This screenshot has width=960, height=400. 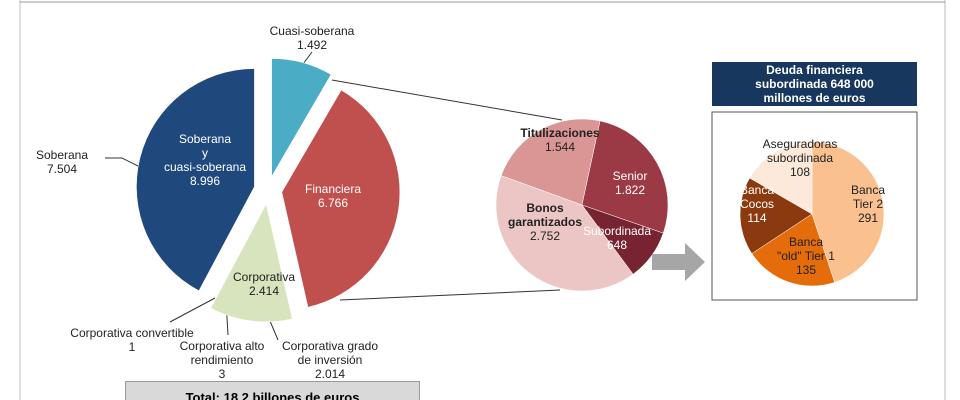 I want to click on label-text: Soberana y cuasi-soberana, so click(x=205, y=153).